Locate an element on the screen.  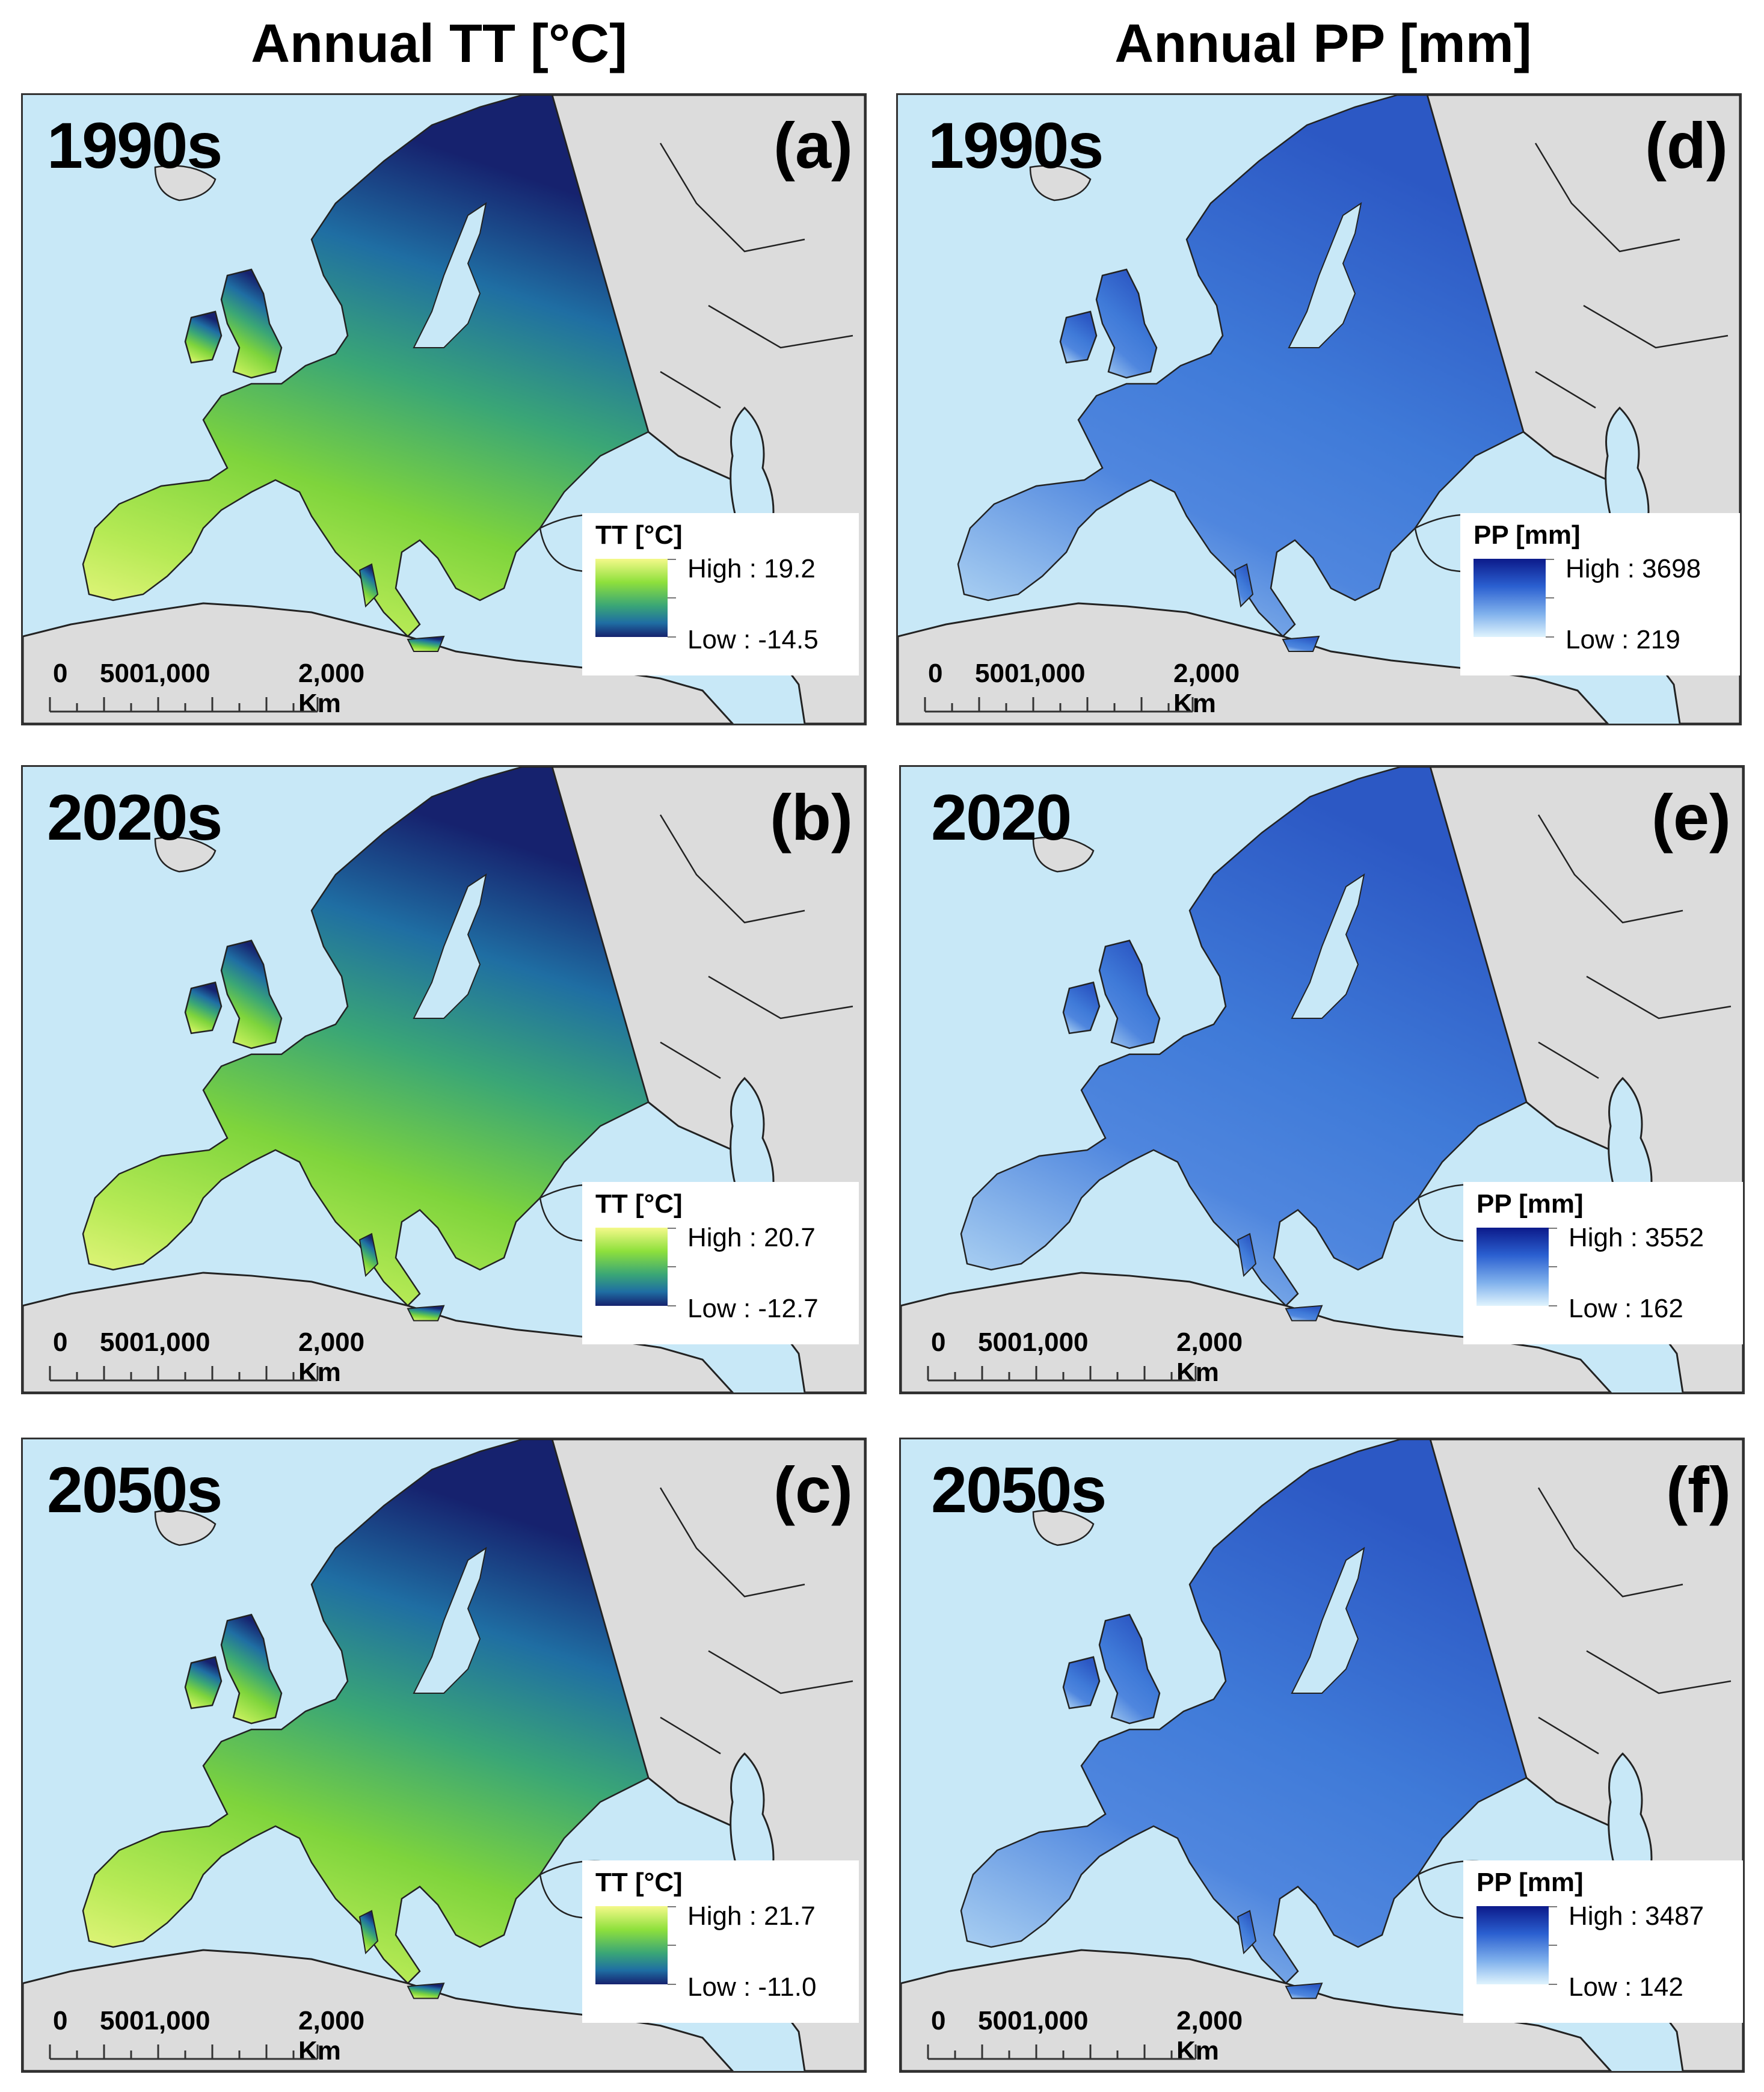
legend-low: Low : -12.7 is located at coordinates (753, 1309).